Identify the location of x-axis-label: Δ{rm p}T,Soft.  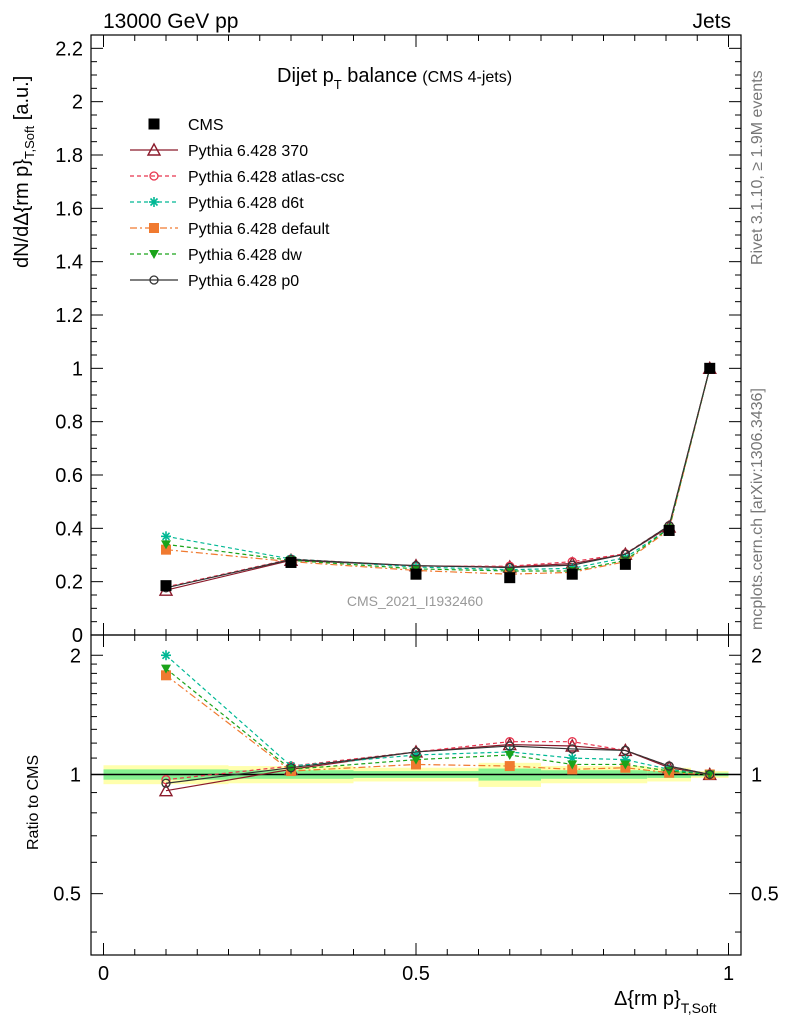
(665, 1002).